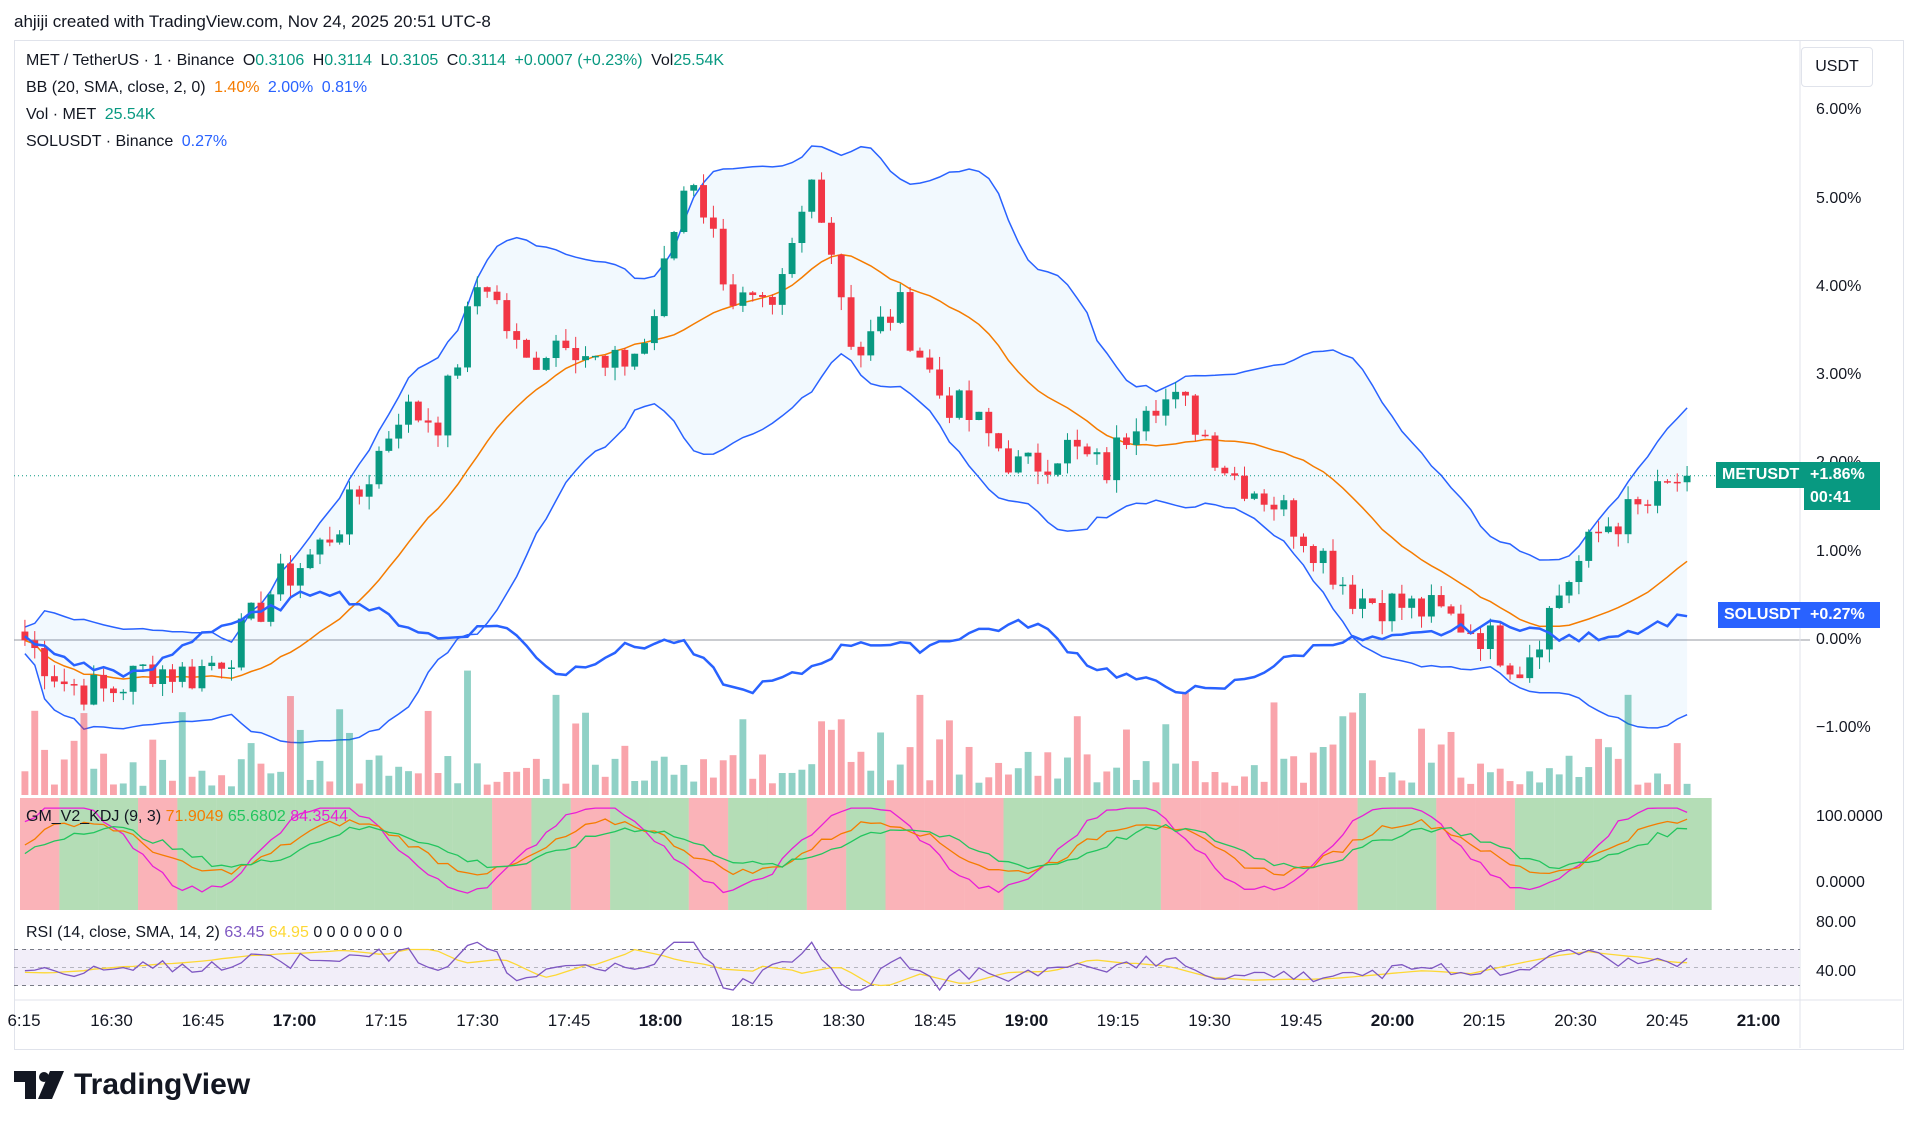 The width and height of the screenshot is (1916, 1132). I want to click on currency-button: USDT, so click(1837, 67).